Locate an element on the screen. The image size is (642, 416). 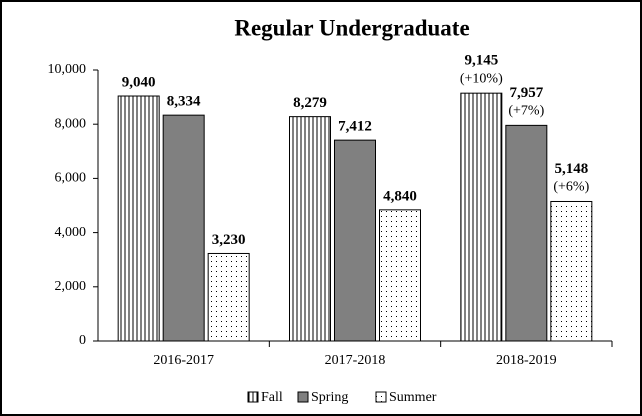
value-label: 4,840 is located at coordinates (400, 196).